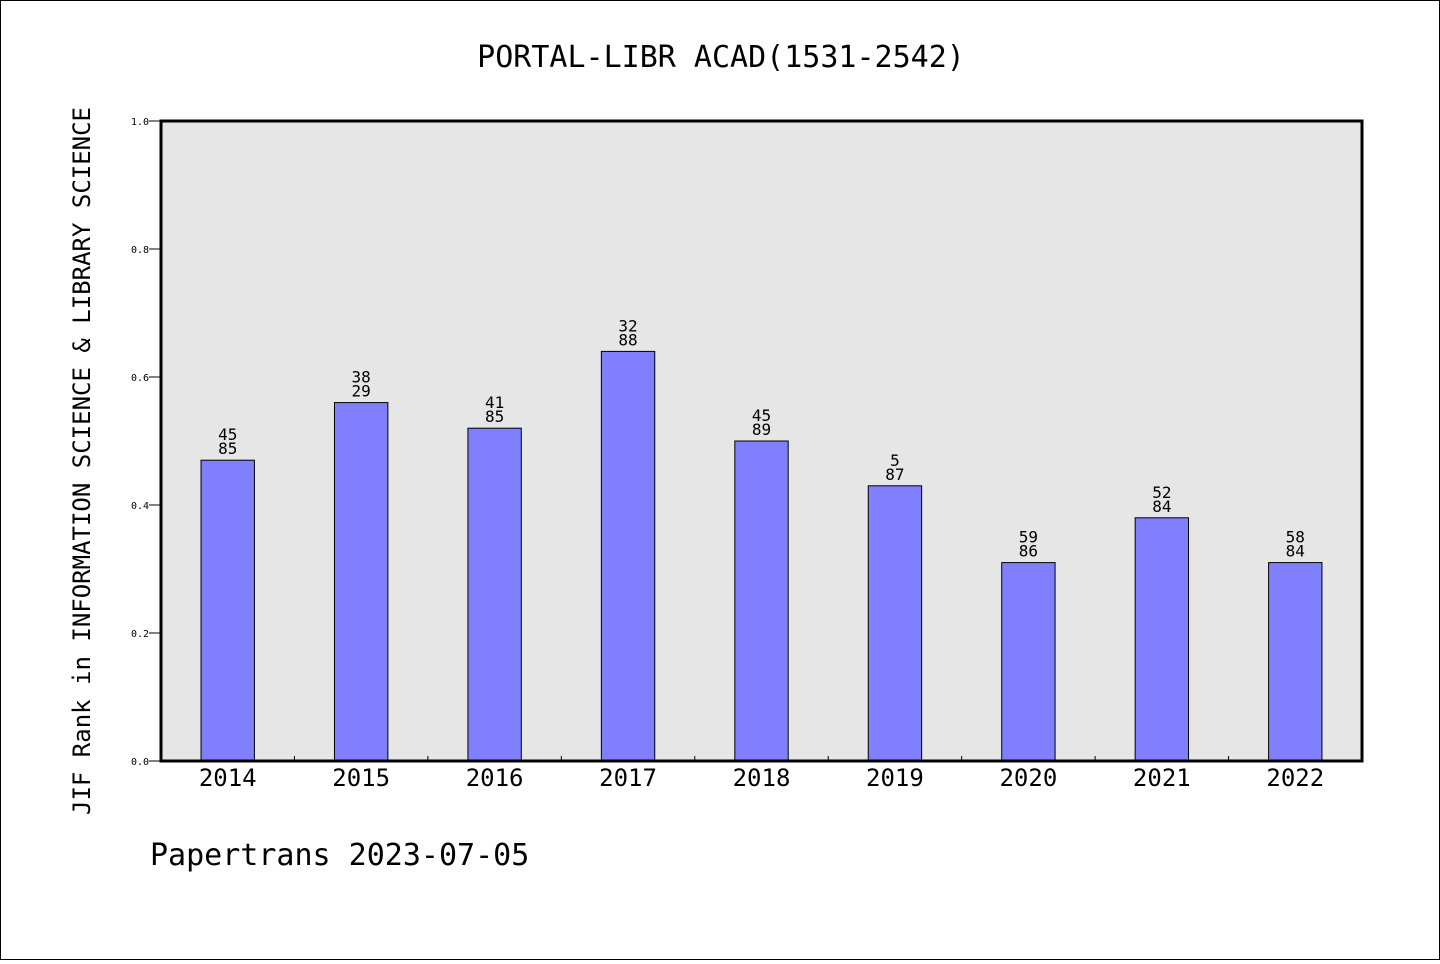 This screenshot has width=1440, height=964. I want to click on x-tick-label-2019: 2019, so click(895, 778).